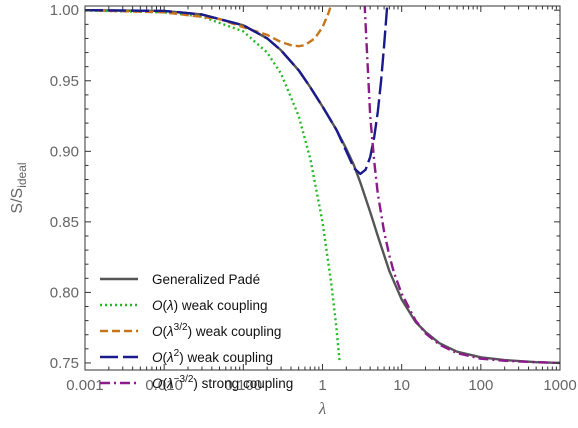  What do you see at coordinates (206, 279) in the screenshot?
I see `legend-entry-0: Generalized Padé` at bounding box center [206, 279].